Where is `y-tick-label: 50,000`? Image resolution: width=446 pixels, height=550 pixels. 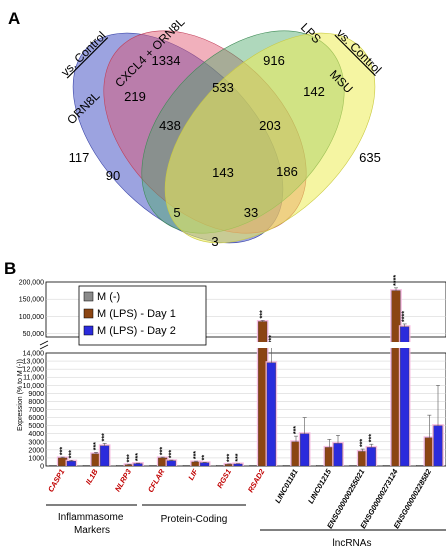 y-tick-label: 50,000 is located at coordinates (34, 334).